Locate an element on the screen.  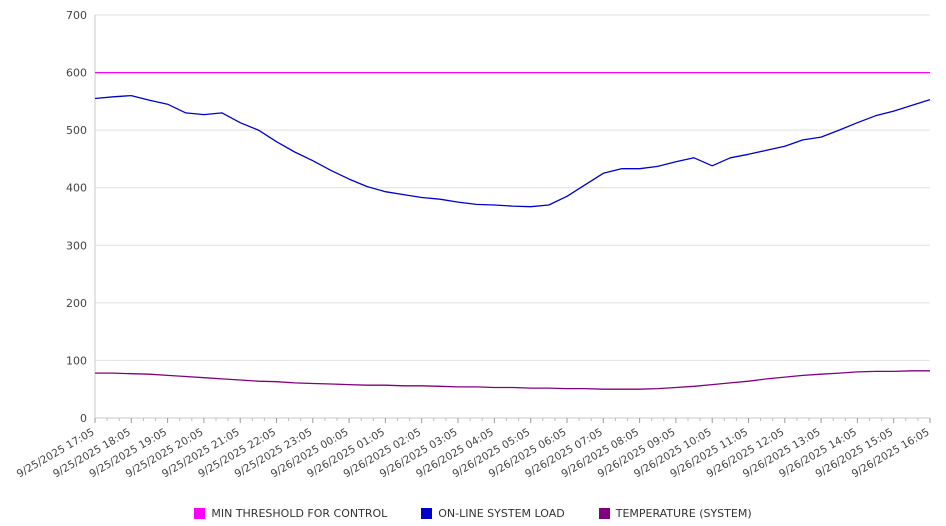
svg-text: 100 is located at coordinates (76, 360).